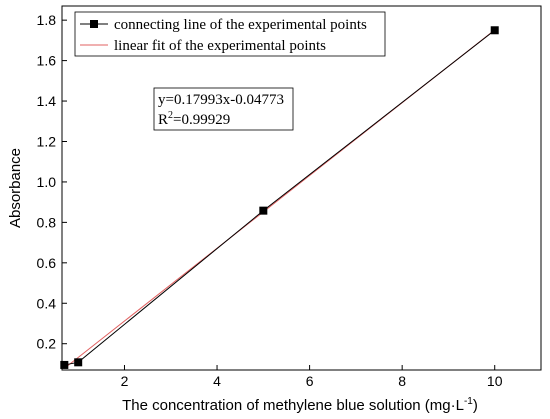 This screenshot has height=419, width=550. What do you see at coordinates (47, 303) in the screenshot?
I see `y-tick-label: 0.4` at bounding box center [47, 303].